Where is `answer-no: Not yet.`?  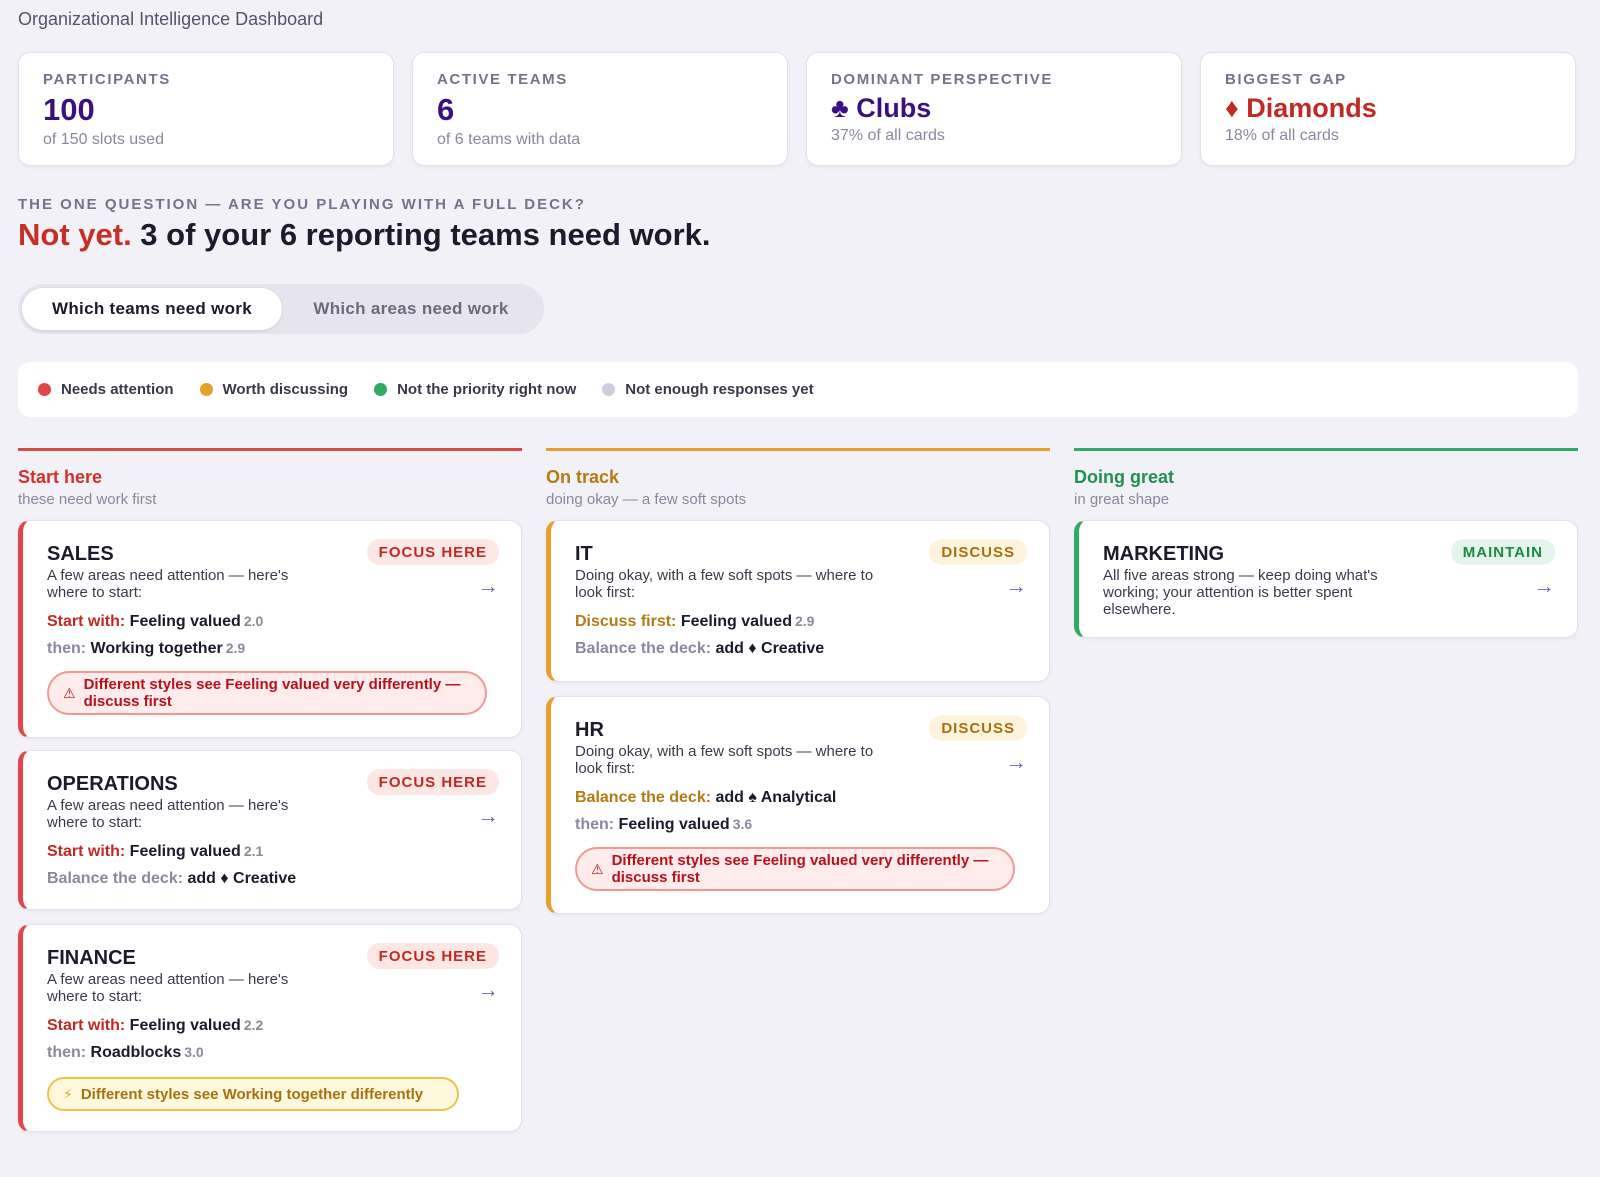 answer-no: Not yet. is located at coordinates (75, 234).